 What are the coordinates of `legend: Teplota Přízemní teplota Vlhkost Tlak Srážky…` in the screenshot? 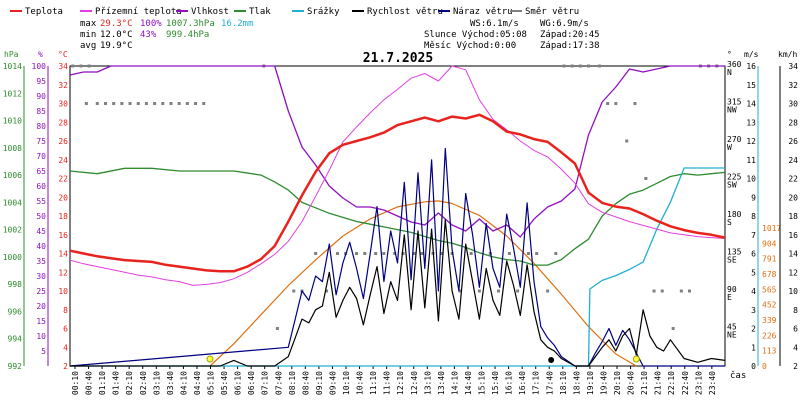 It's located at (294, 12).